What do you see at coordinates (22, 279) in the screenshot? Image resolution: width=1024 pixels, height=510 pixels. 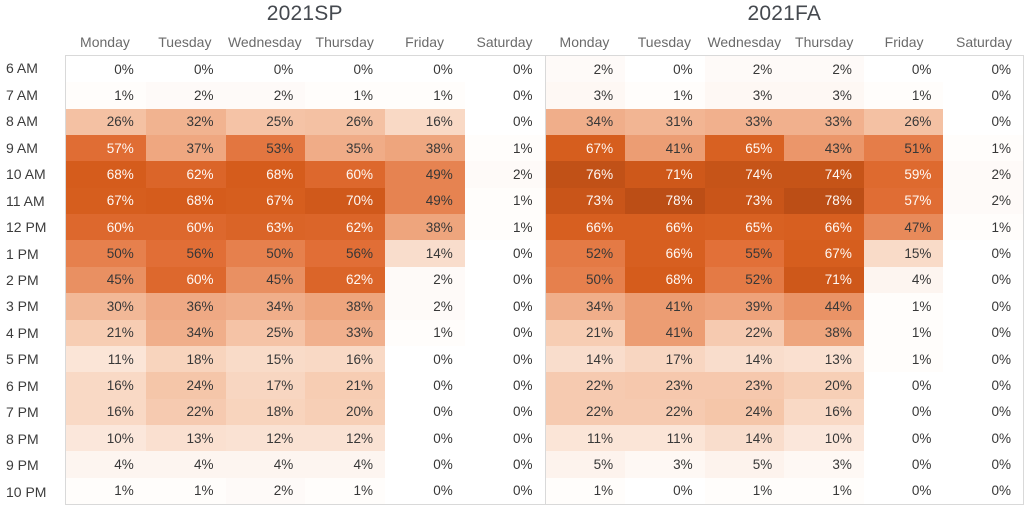 I see `row-header-2-pm: 2 PM` at bounding box center [22, 279].